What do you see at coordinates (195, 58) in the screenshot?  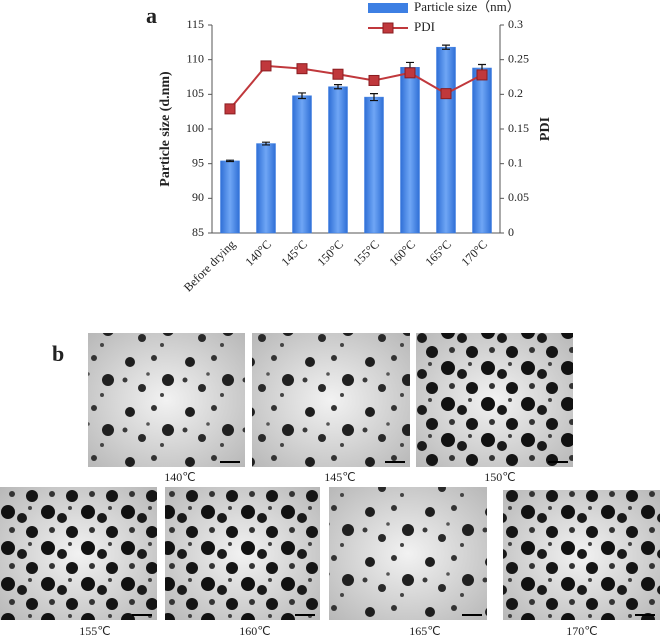 I see `y-tick-label: 110` at bounding box center [195, 58].